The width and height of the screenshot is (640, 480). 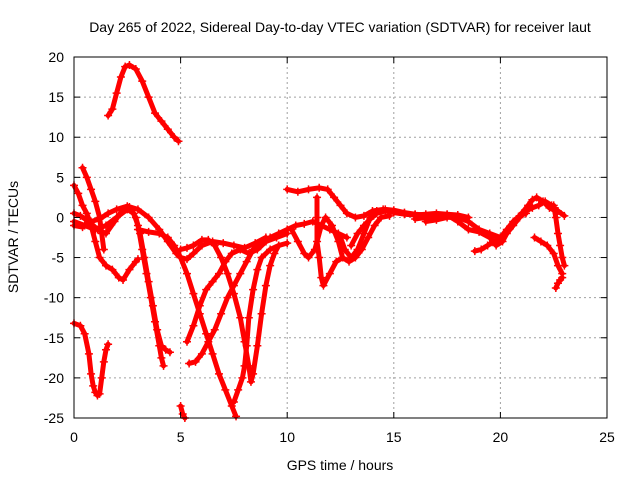 What do you see at coordinates (394, 437) in the screenshot?
I see `x-tick-label: 15` at bounding box center [394, 437].